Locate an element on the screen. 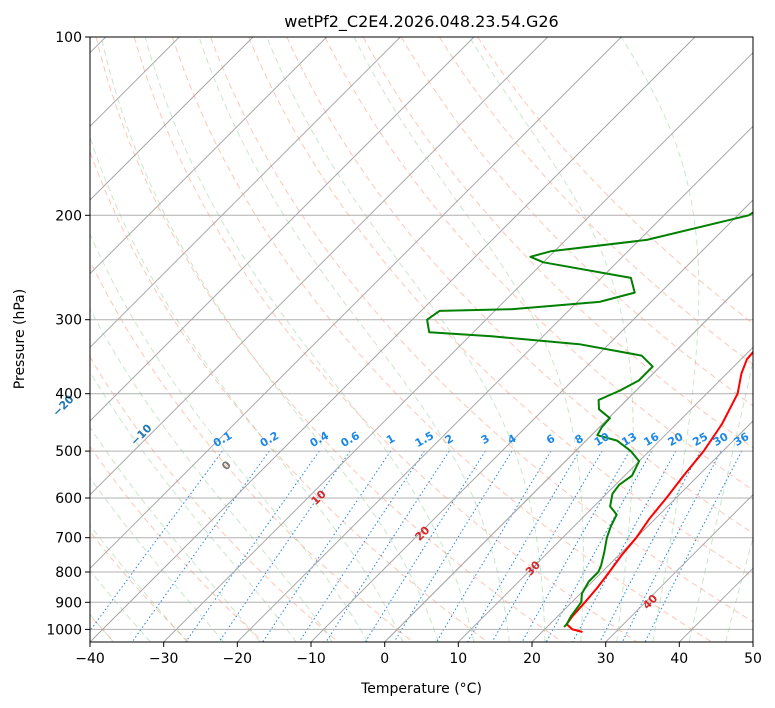 The width and height of the screenshot is (775, 708). x-tick-label: 0 is located at coordinates (384, 659).